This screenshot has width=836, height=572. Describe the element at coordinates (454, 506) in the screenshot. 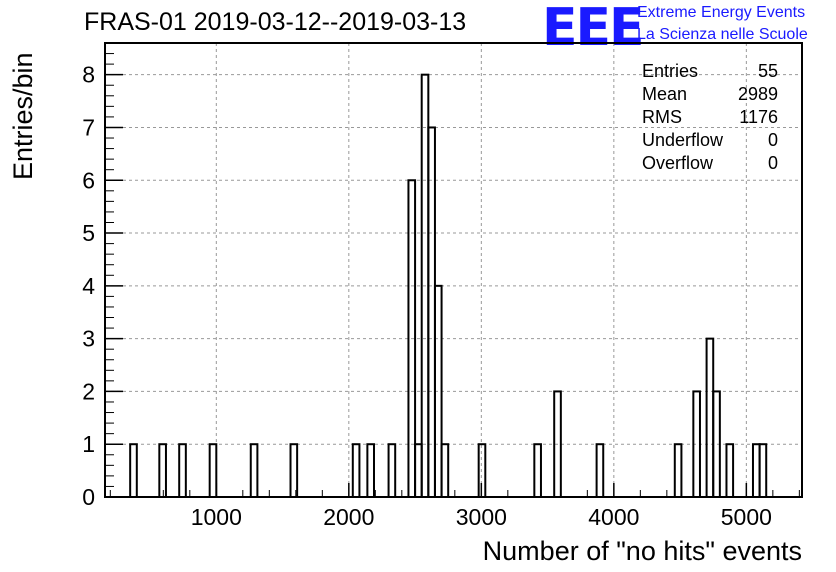

I see `x-axis: 1000 2000 3000 4000 5000` at that location.